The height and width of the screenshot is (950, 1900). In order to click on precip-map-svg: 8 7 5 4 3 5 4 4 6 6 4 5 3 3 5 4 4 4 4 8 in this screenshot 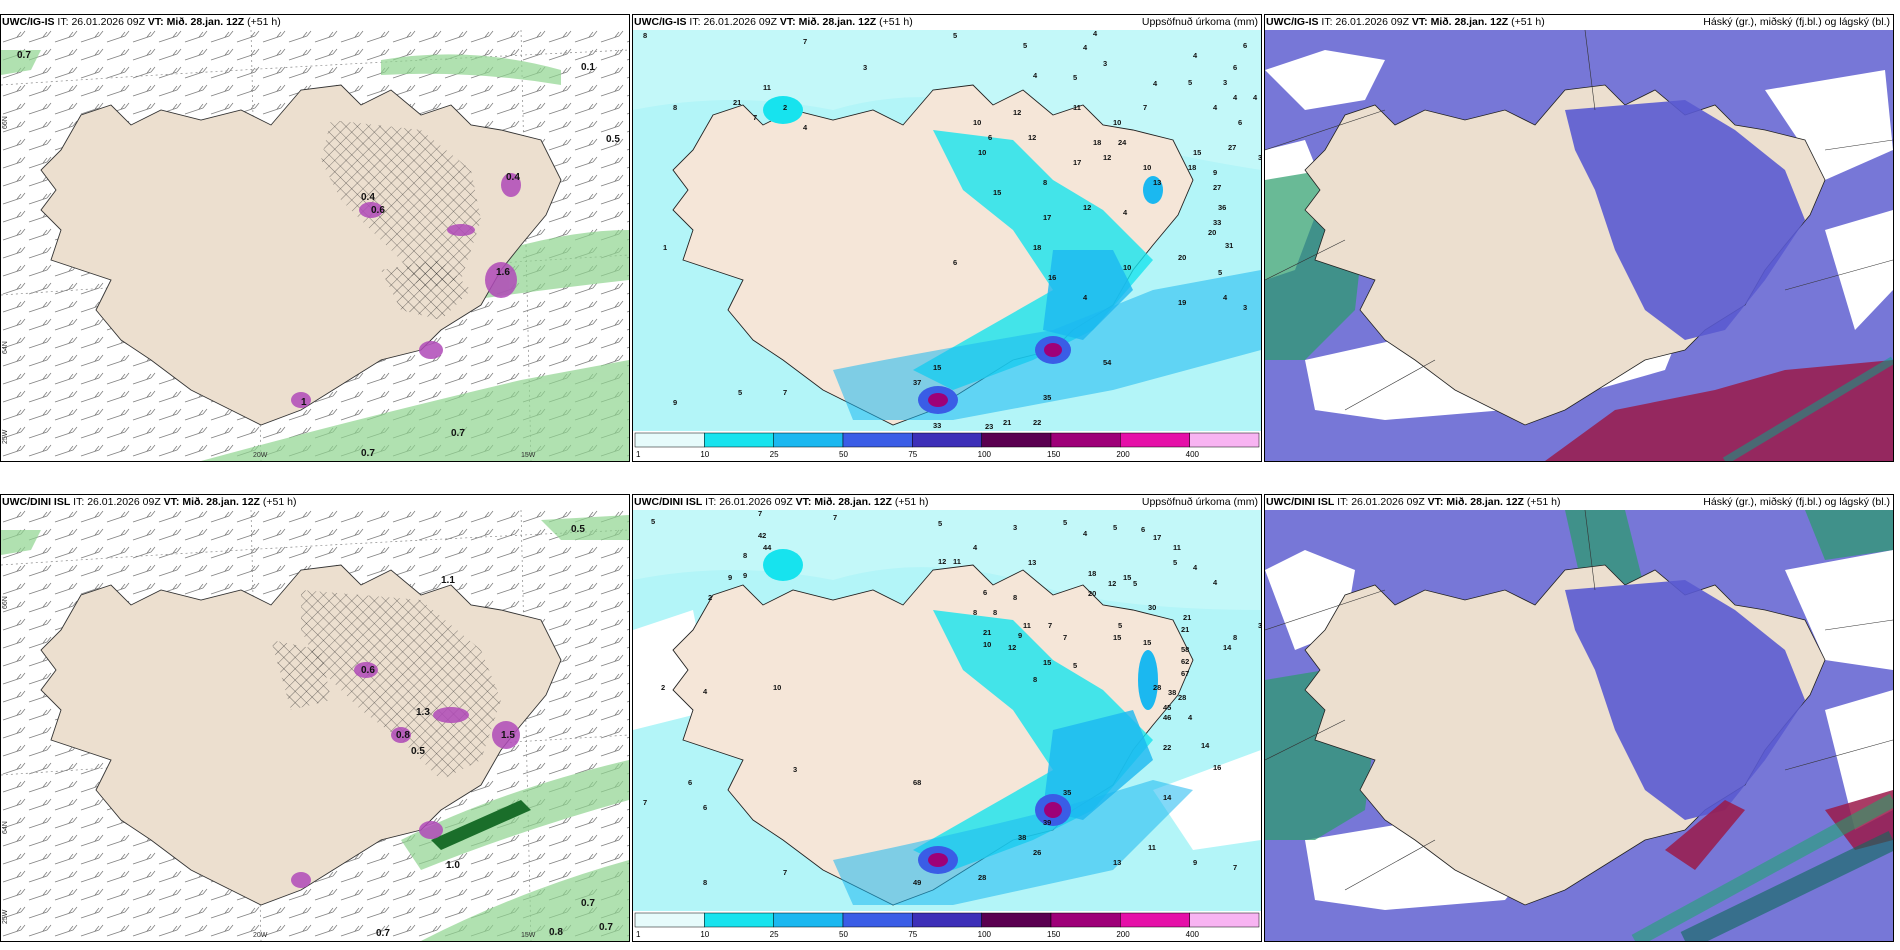, I will do `click(947, 230)`.